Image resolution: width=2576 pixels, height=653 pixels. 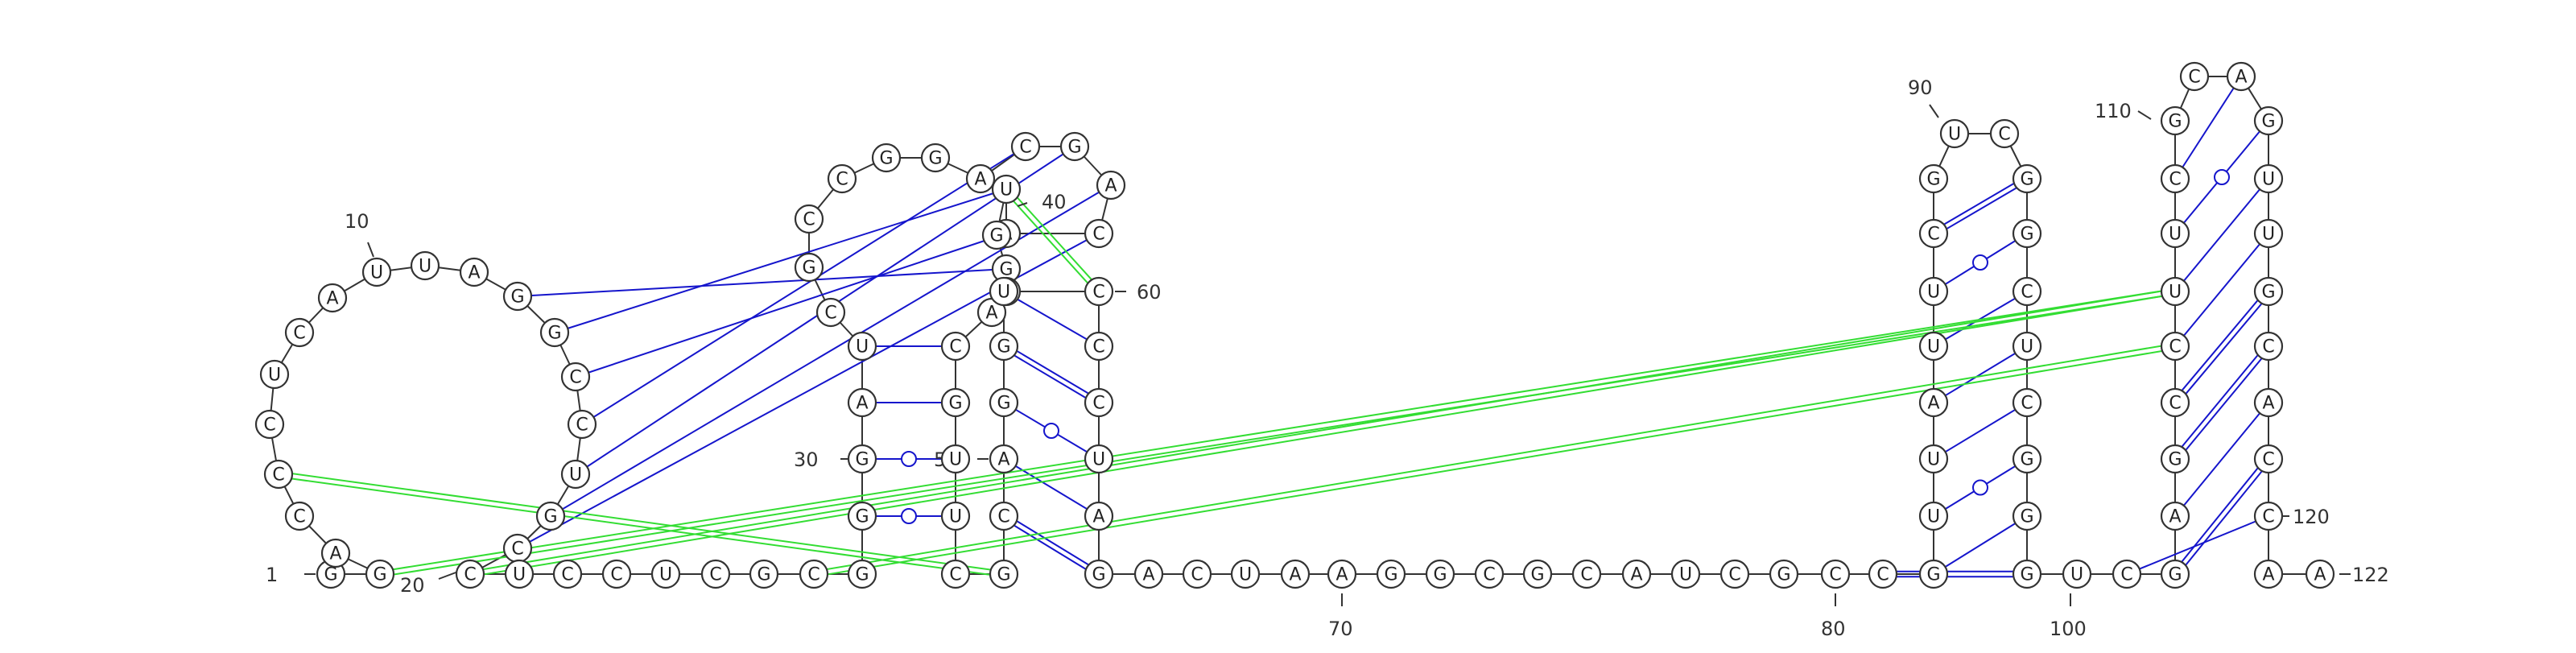 I want to click on nucleotide-8: C, so click(x=299, y=332).